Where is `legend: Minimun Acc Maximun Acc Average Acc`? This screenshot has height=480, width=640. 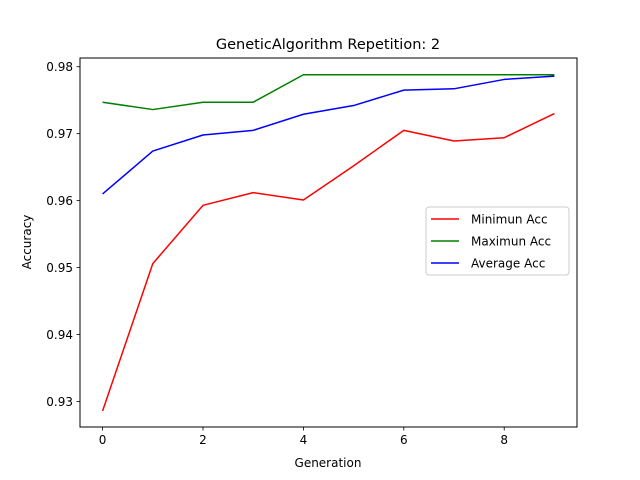
legend: Minimun Acc Maximun Acc Average Acc is located at coordinates (497, 241).